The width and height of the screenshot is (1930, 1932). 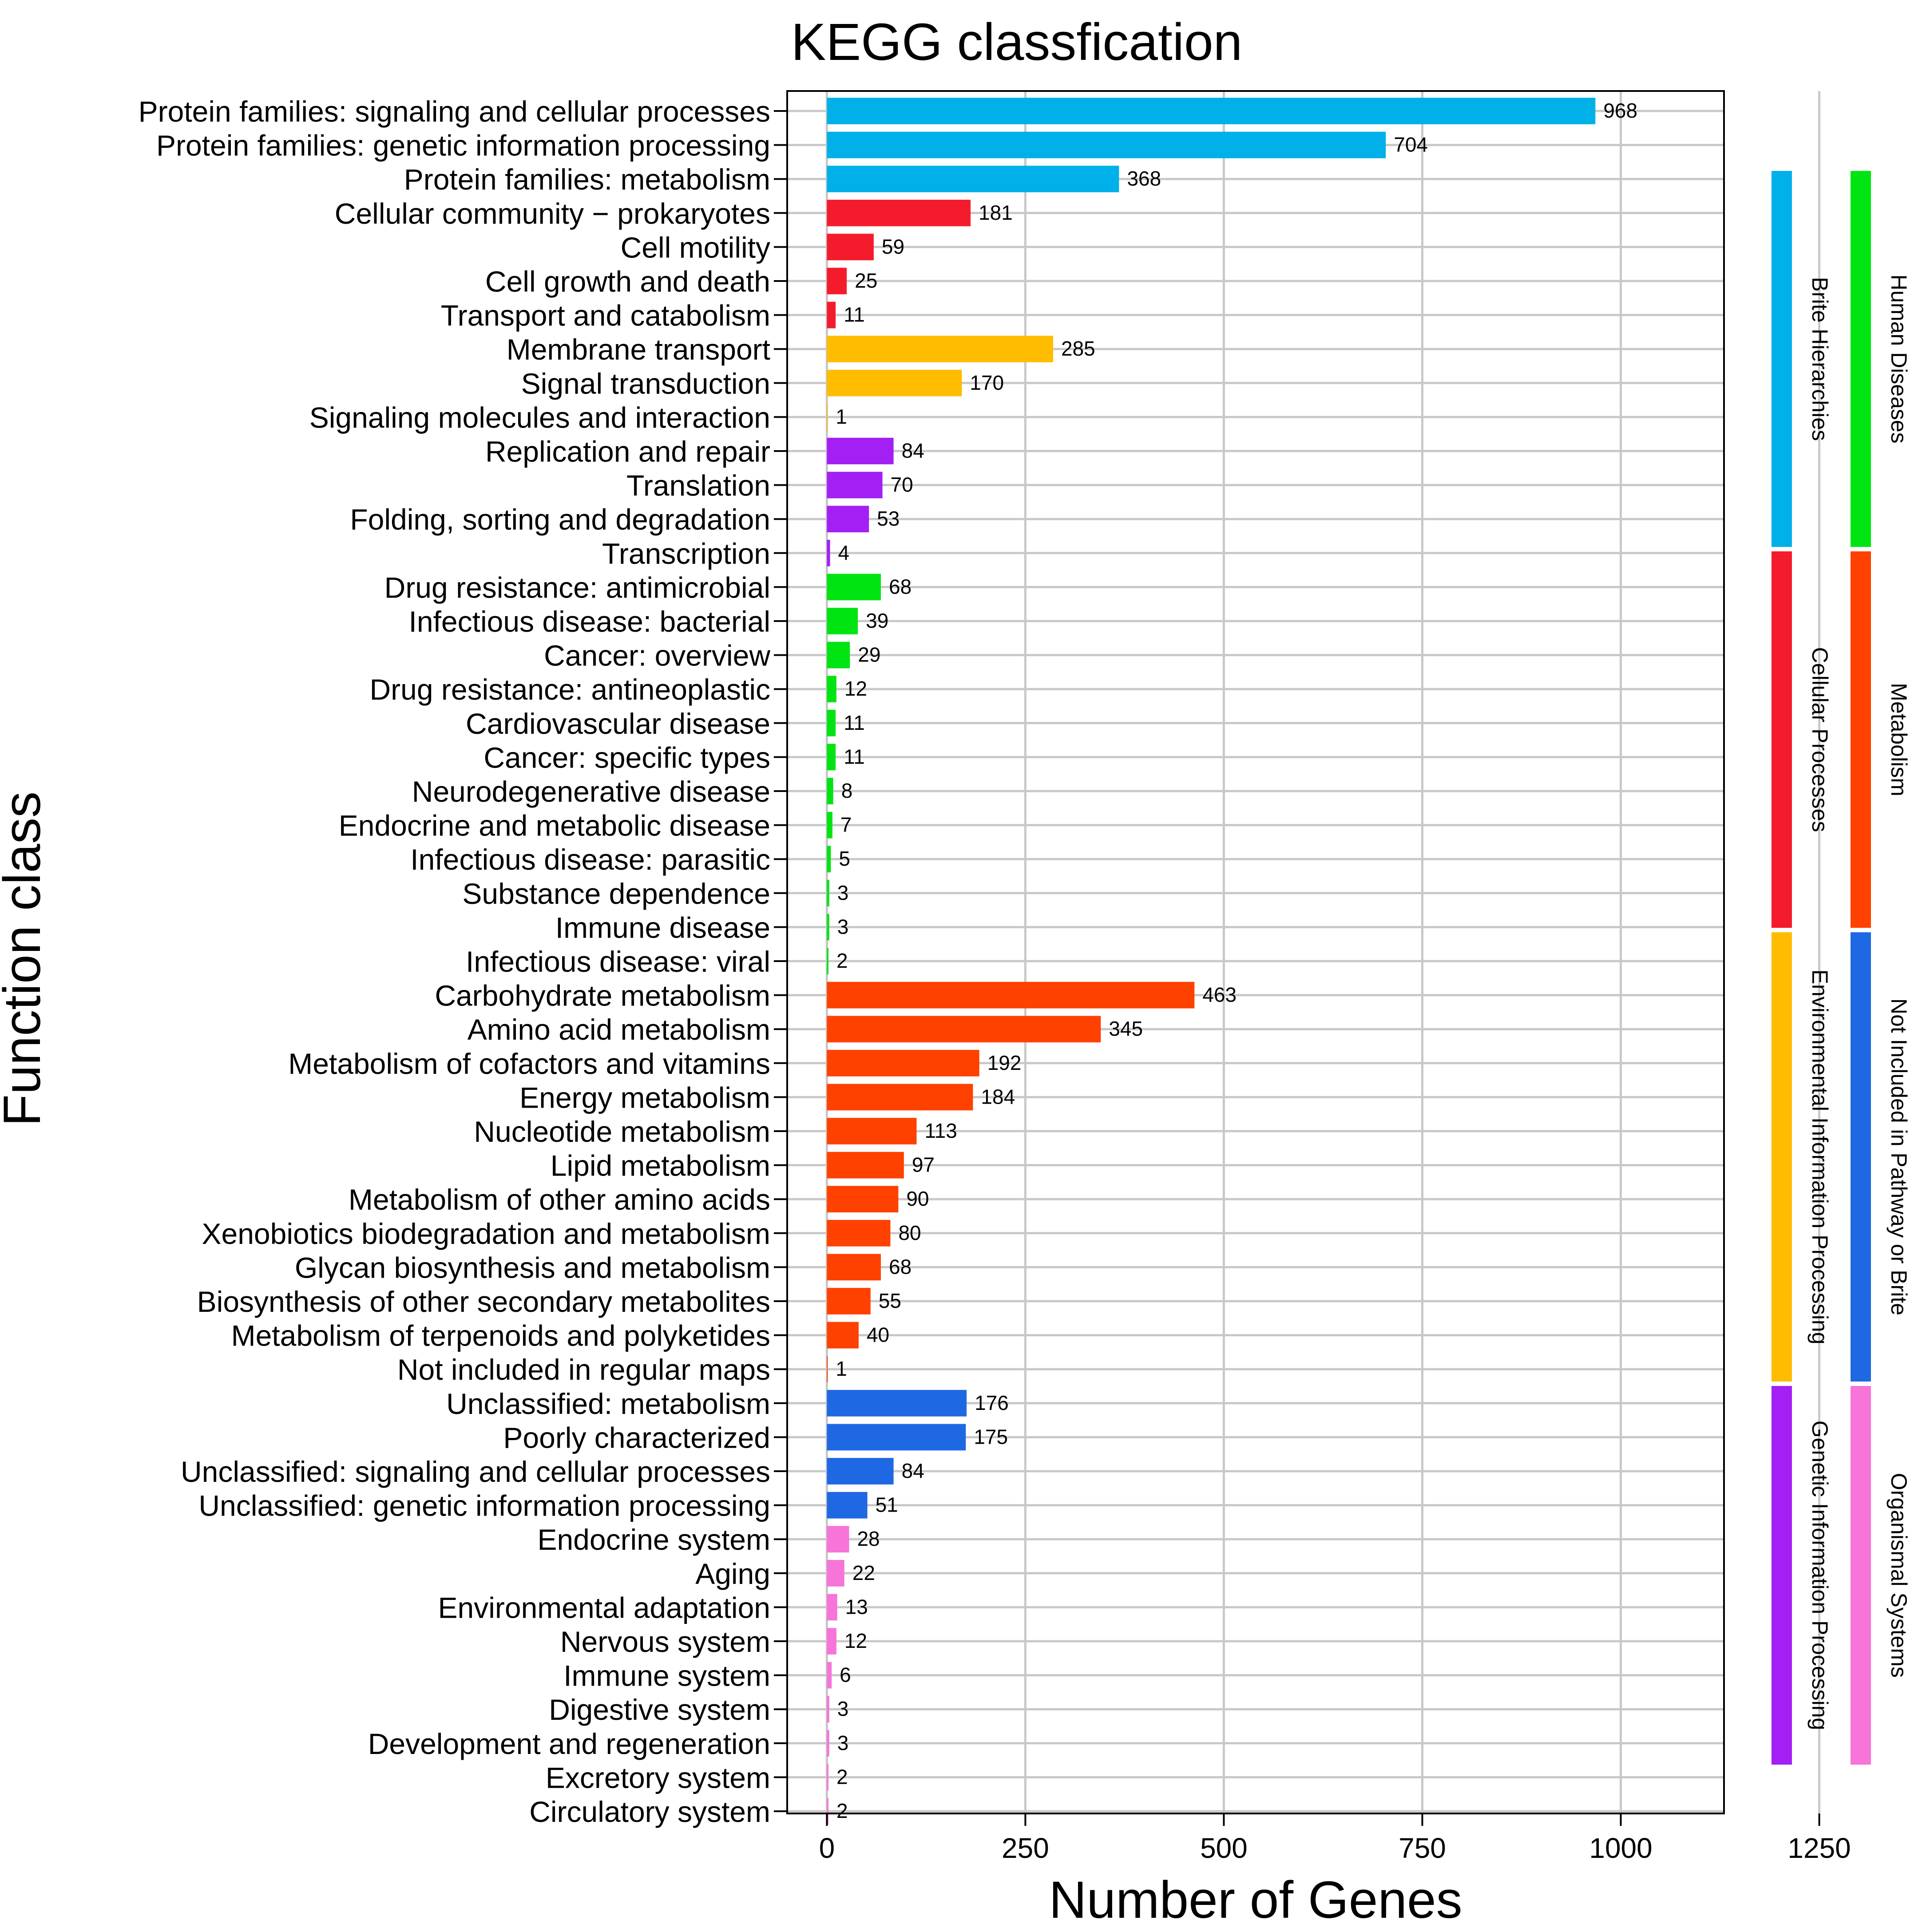 What do you see at coordinates (1898, 1575) in the screenshot?
I see `group-strip-label-7: Organismal Systems` at bounding box center [1898, 1575].